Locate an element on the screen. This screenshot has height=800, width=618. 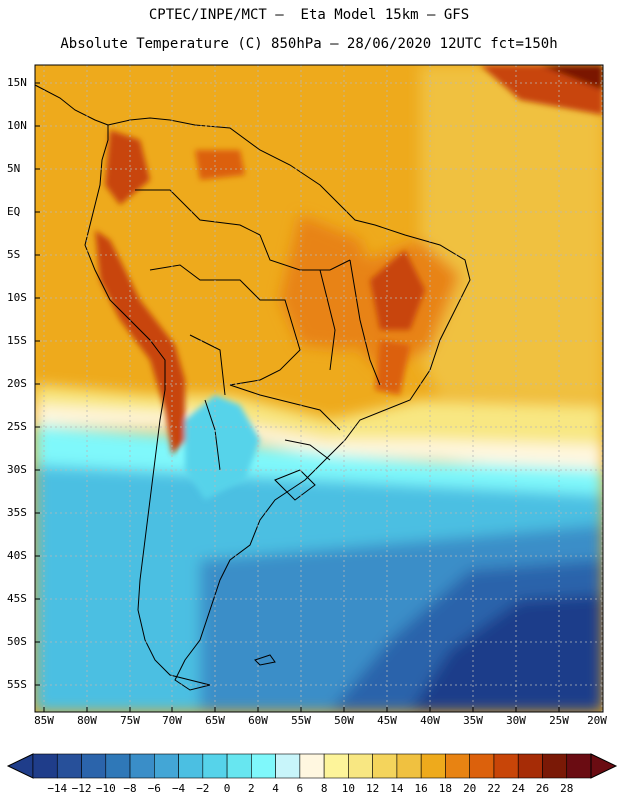
lon-label: 70W is located at coordinates (172, 720).